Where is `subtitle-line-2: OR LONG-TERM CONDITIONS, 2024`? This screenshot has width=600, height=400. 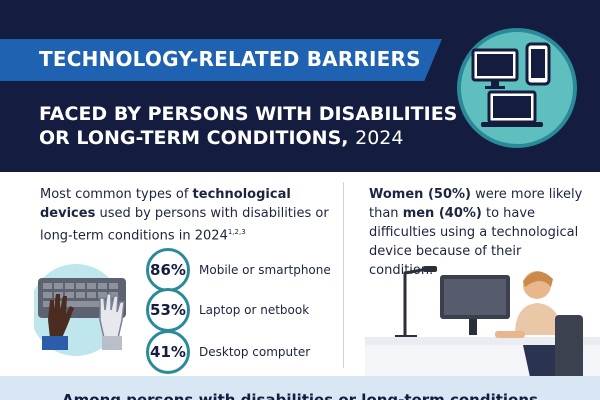
subtitle-line-2: OR LONG-TERM CONDITIONS, 2024 is located at coordinates (248, 138).